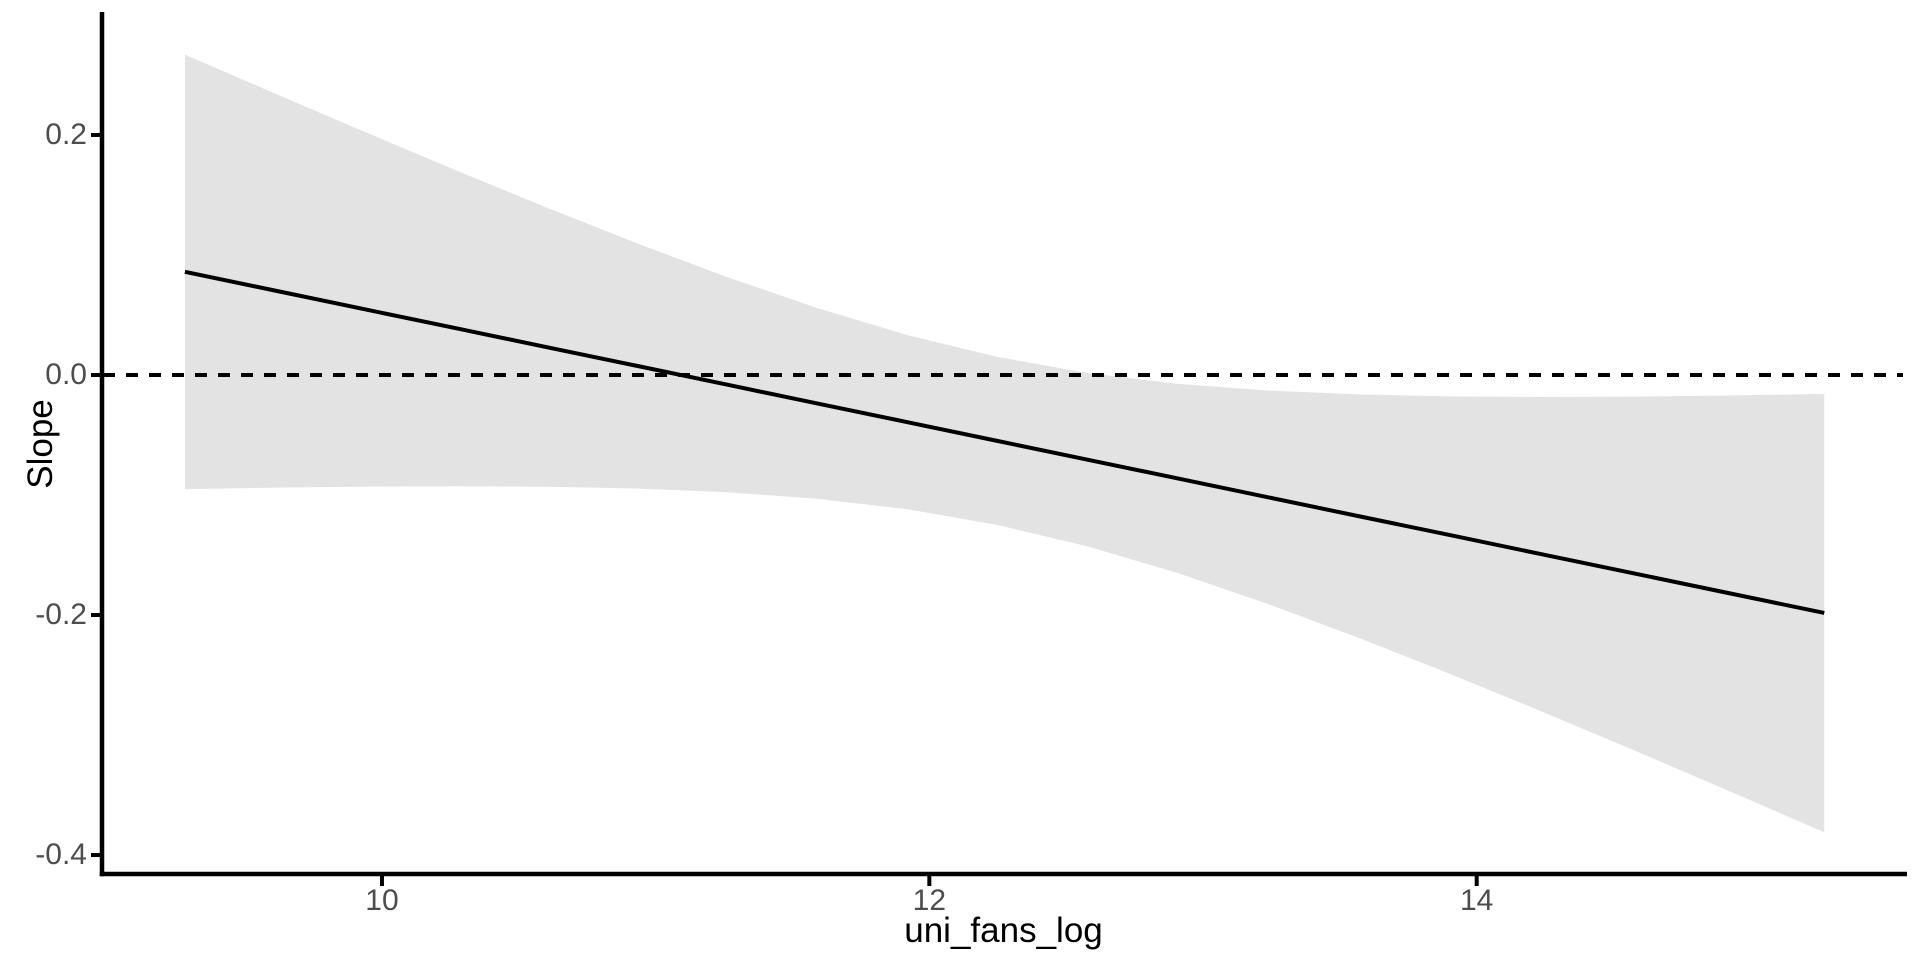 The height and width of the screenshot is (960, 1920). Describe the element at coordinates (66, 374) in the screenshot. I see `y-tick-label: 0.0` at that location.